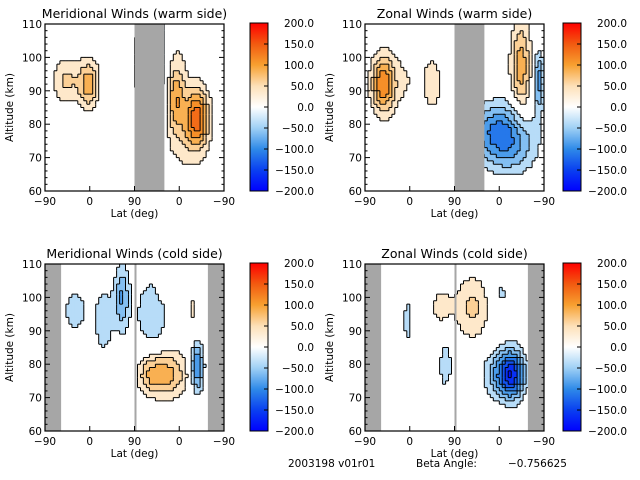  I want to click on y-axis-label: Altitude (km), so click(330, 107).